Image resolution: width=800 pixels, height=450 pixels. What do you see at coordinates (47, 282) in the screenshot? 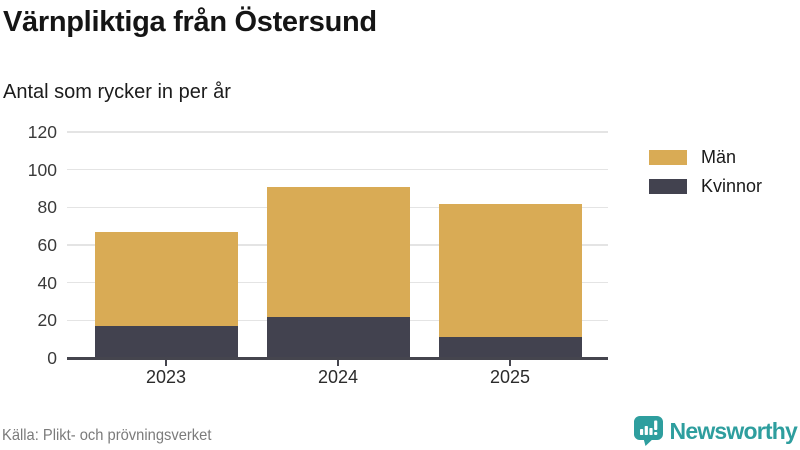
I see `y-axis-tick-label: 40` at bounding box center [47, 282].